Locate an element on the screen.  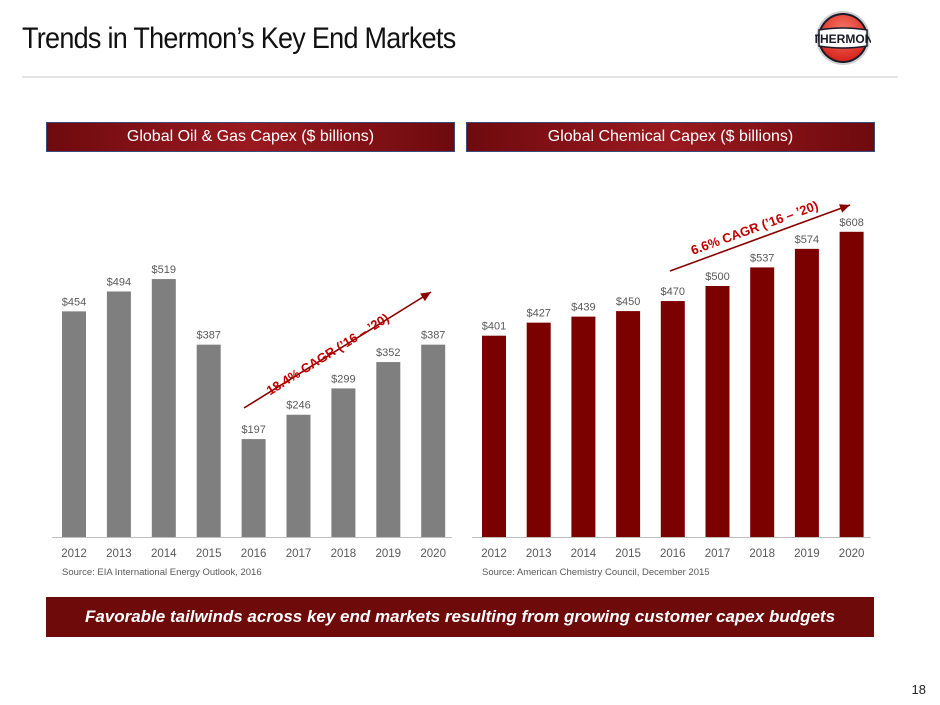
chem-data-label-2015: $450 is located at coordinates (628, 302).